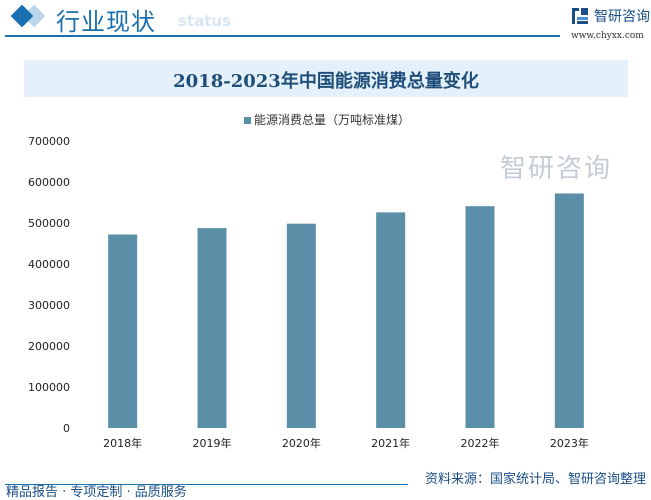 The width and height of the screenshot is (651, 500). Describe the element at coordinates (49, 223) in the screenshot. I see `y-tick-label: 500000` at that location.